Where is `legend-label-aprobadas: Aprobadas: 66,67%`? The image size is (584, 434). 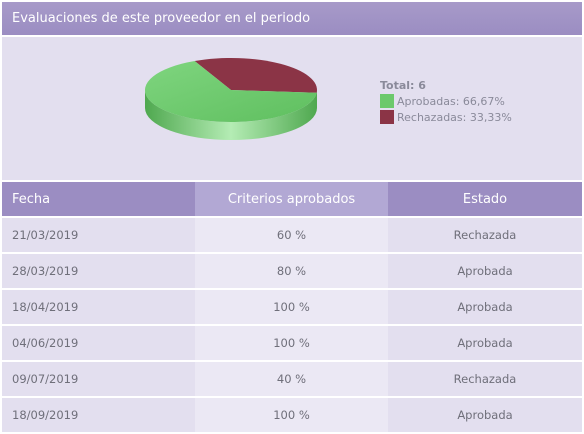 legend-label-aprobadas: Aprobadas: 66,67% is located at coordinates (451, 101).